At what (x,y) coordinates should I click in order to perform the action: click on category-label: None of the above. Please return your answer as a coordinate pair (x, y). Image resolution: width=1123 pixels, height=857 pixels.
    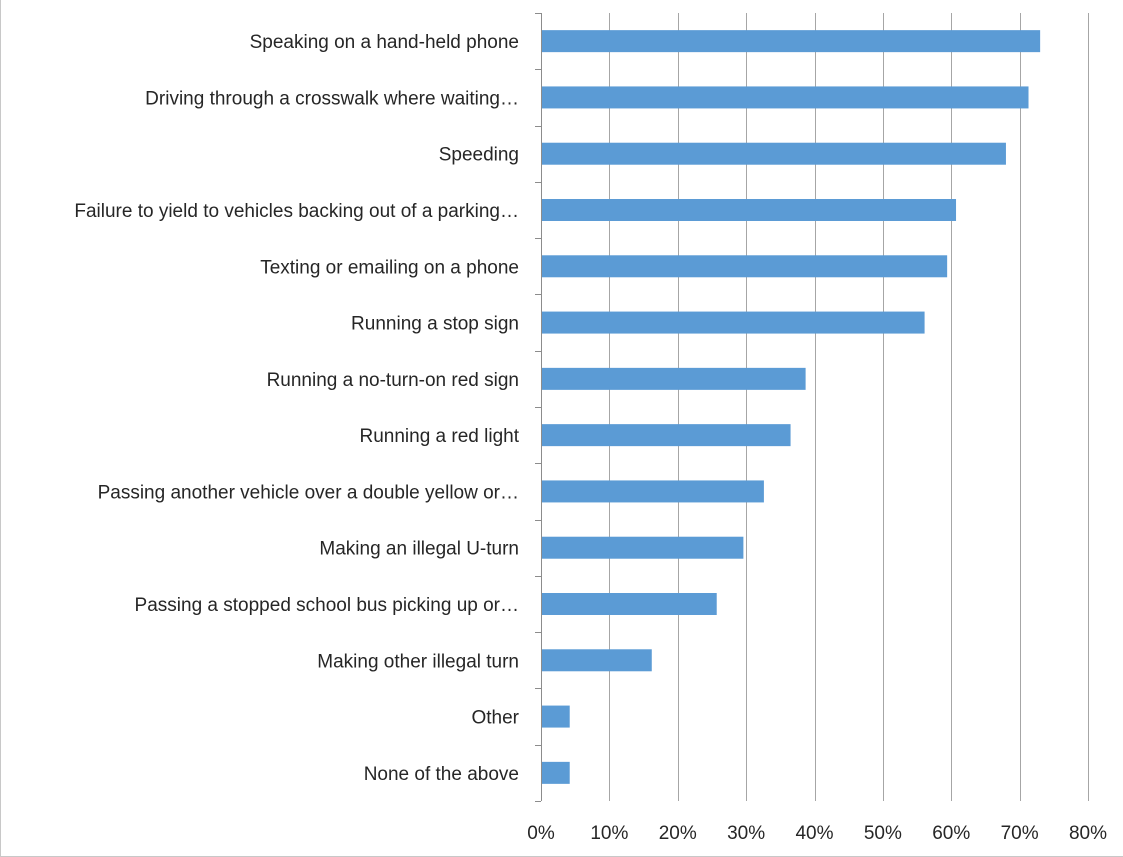
    Looking at the image, I should click on (441, 774).